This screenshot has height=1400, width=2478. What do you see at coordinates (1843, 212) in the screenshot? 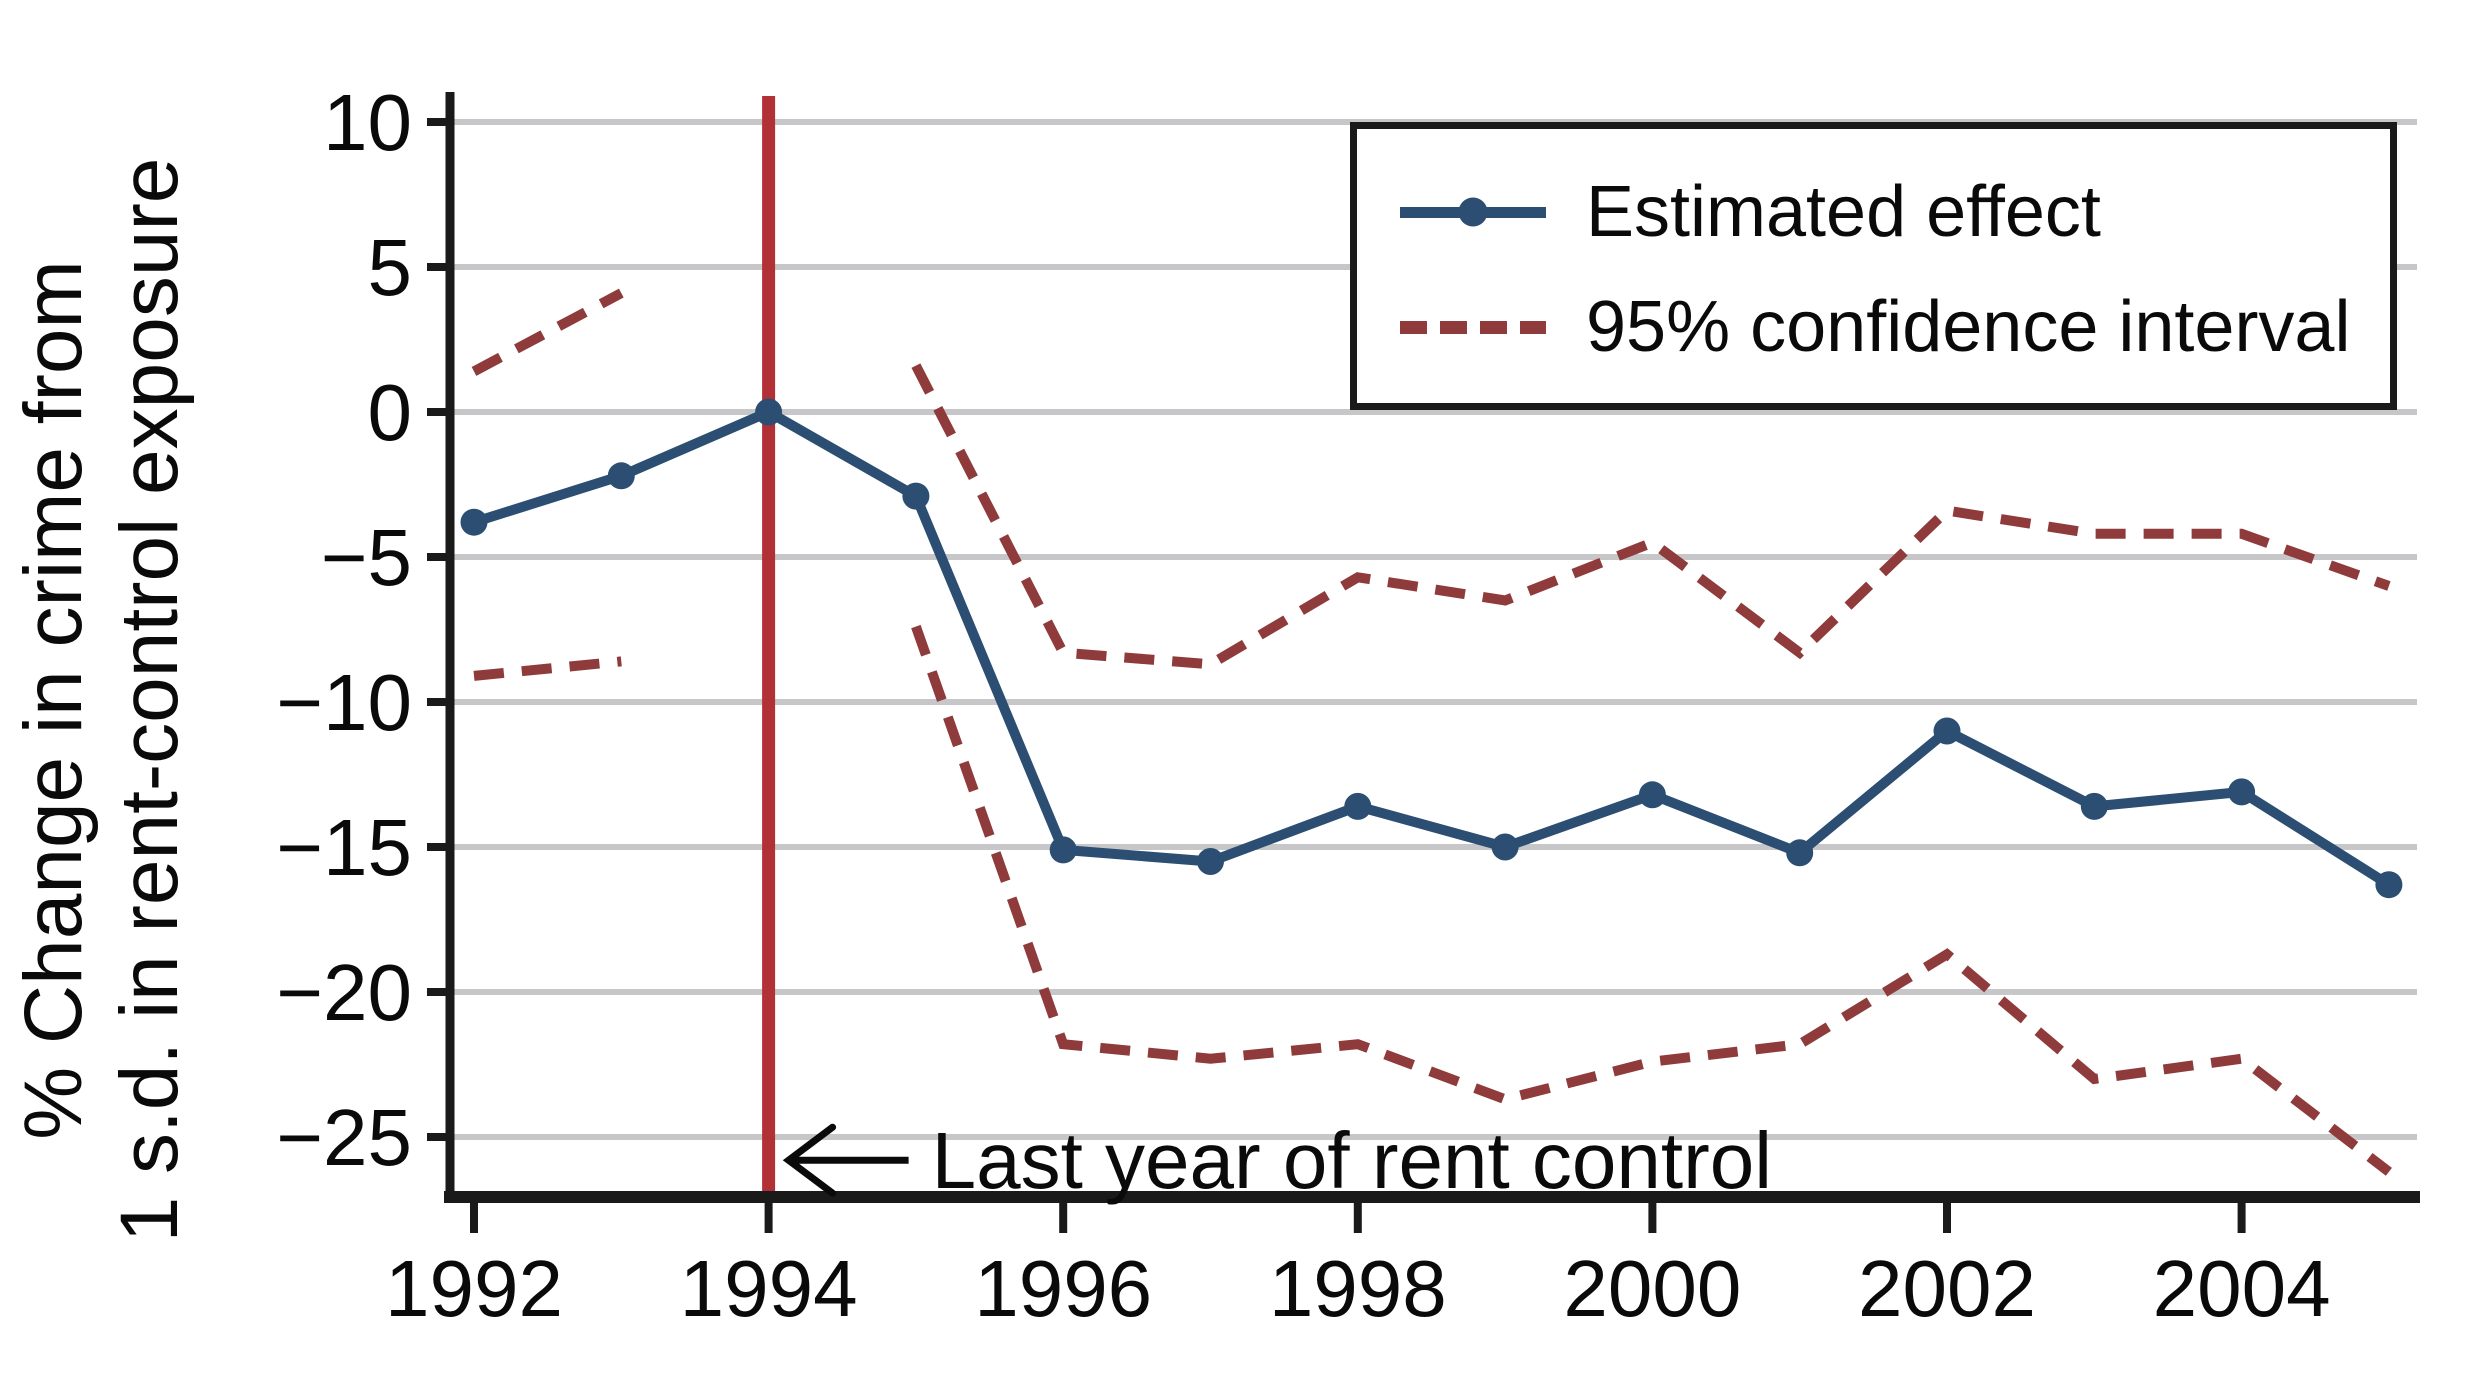
I see `legend-label-estimated-effect: Estimated effect` at bounding box center [1843, 212].